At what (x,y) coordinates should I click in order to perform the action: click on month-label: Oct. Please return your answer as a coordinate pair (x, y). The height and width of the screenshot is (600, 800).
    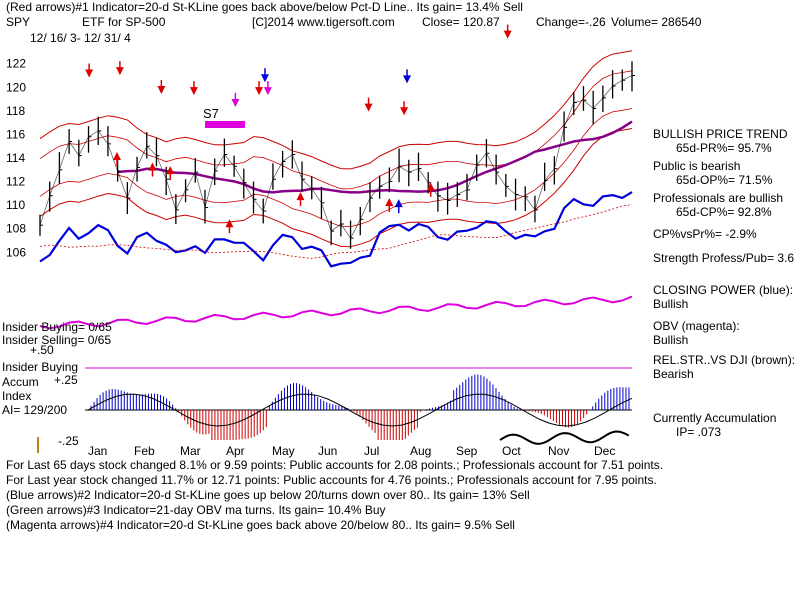
    Looking at the image, I should click on (511, 451).